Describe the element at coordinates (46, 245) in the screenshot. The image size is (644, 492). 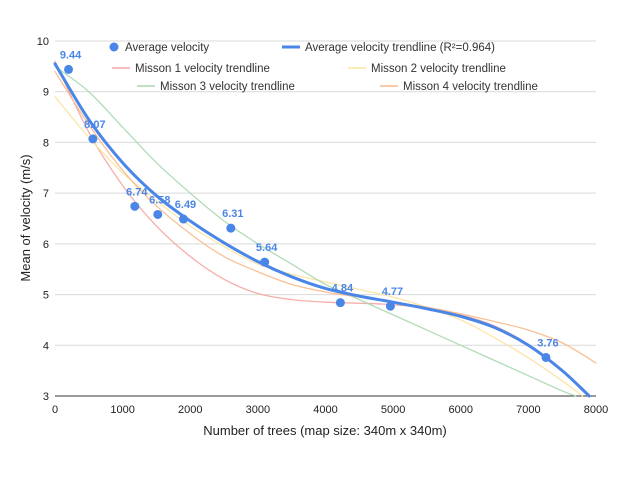
I see `y-tick-label-6: 6` at that location.